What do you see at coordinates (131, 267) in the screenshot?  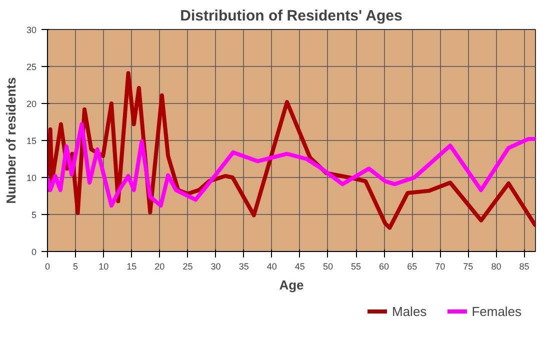 I see `x-tick-label: 15` at bounding box center [131, 267].